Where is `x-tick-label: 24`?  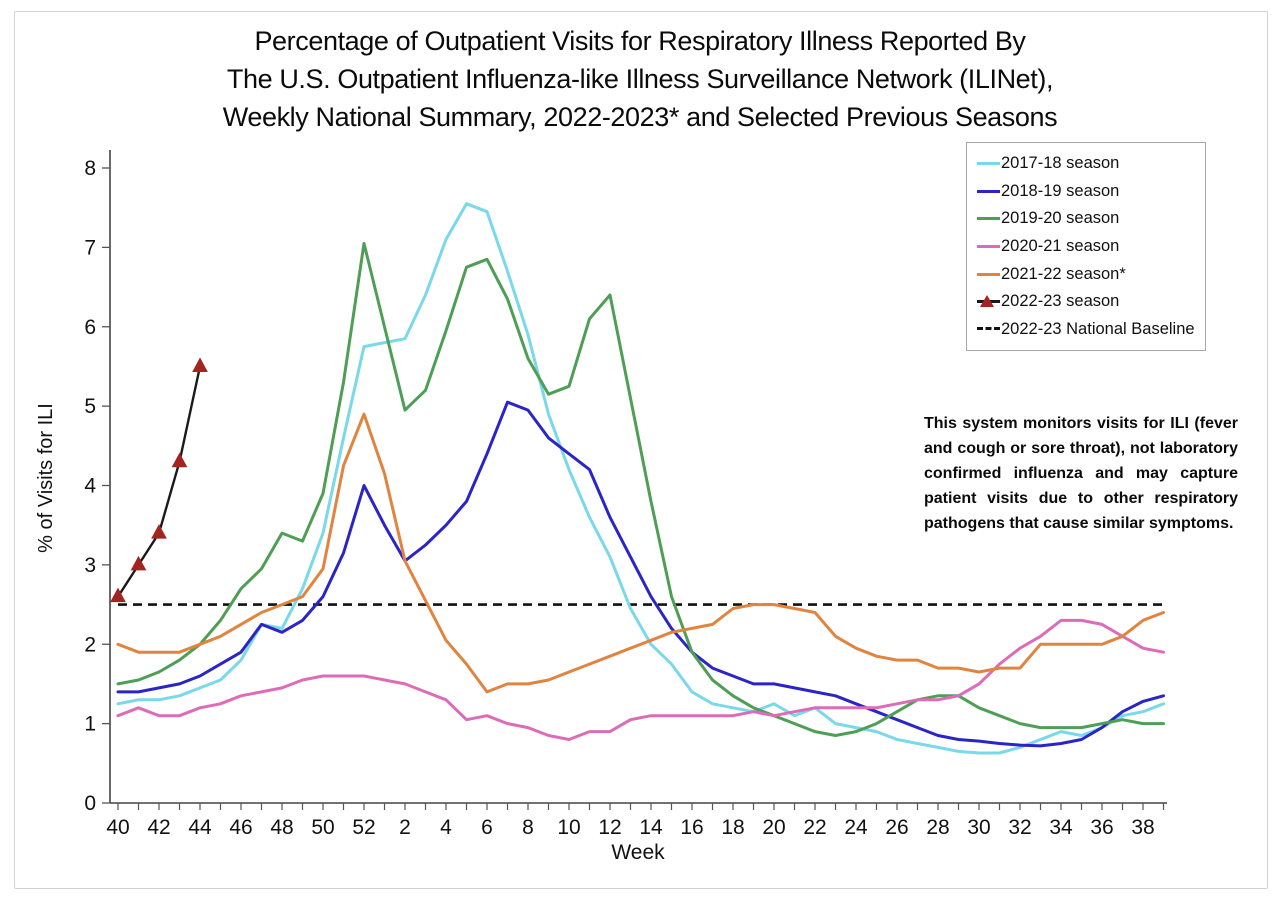
x-tick-label: 24 is located at coordinates (856, 827).